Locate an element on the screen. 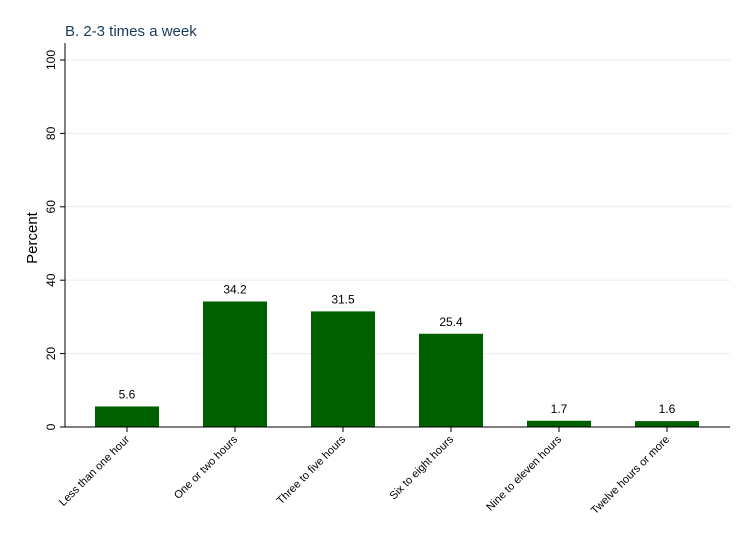 This screenshot has height=545, width=750. data-label: 31.5 is located at coordinates (343, 299).